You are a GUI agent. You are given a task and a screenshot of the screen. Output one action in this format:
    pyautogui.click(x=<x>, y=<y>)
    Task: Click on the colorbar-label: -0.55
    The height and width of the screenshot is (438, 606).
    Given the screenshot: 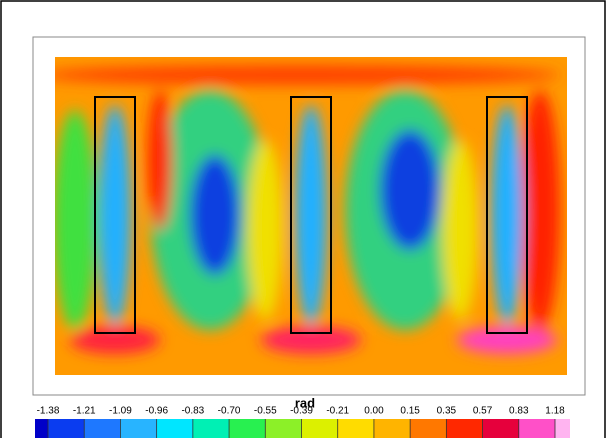 What is the action you would take?
    pyautogui.click(x=265, y=411)
    